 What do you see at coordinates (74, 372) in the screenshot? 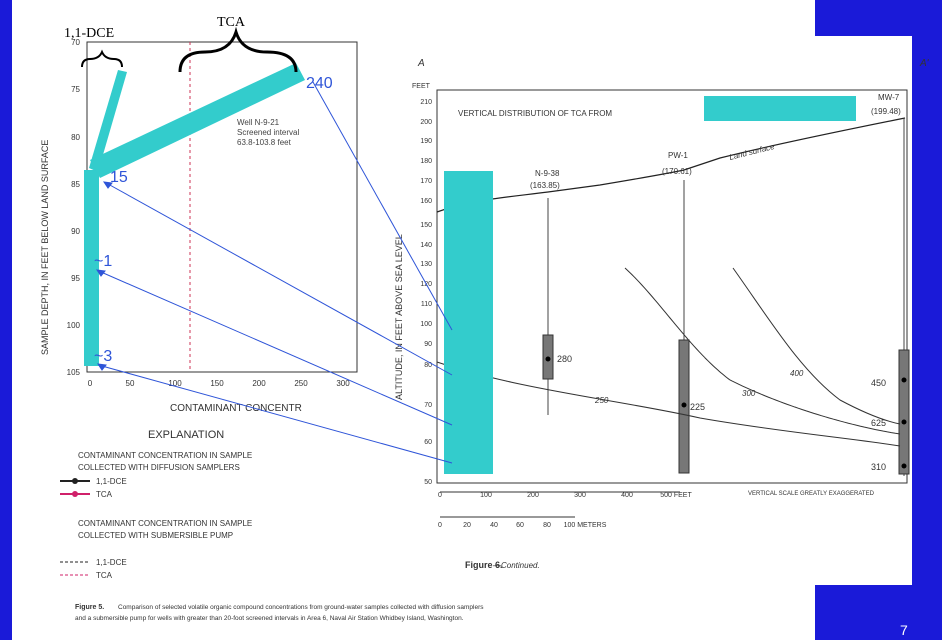
I see `left-y-tick: 105` at bounding box center [74, 372].